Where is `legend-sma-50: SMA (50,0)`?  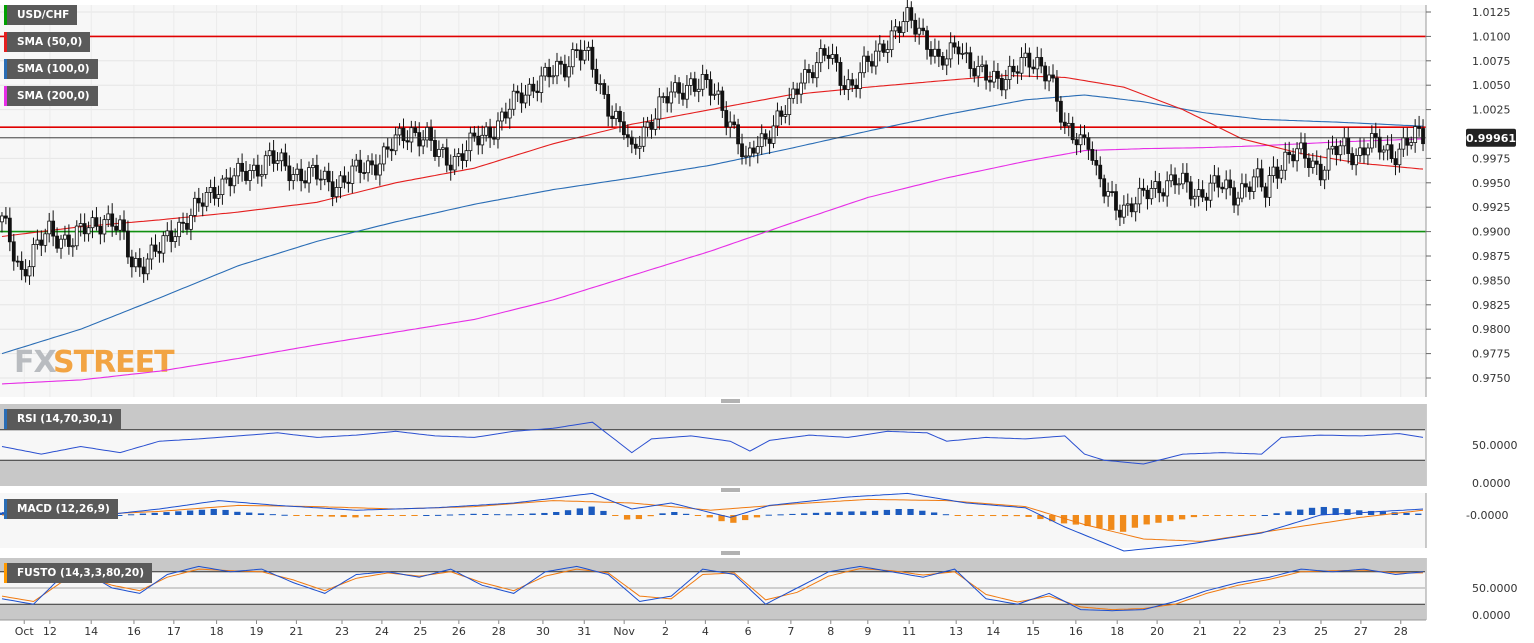
legend-sma-50: SMA (50,0) is located at coordinates (47, 42).